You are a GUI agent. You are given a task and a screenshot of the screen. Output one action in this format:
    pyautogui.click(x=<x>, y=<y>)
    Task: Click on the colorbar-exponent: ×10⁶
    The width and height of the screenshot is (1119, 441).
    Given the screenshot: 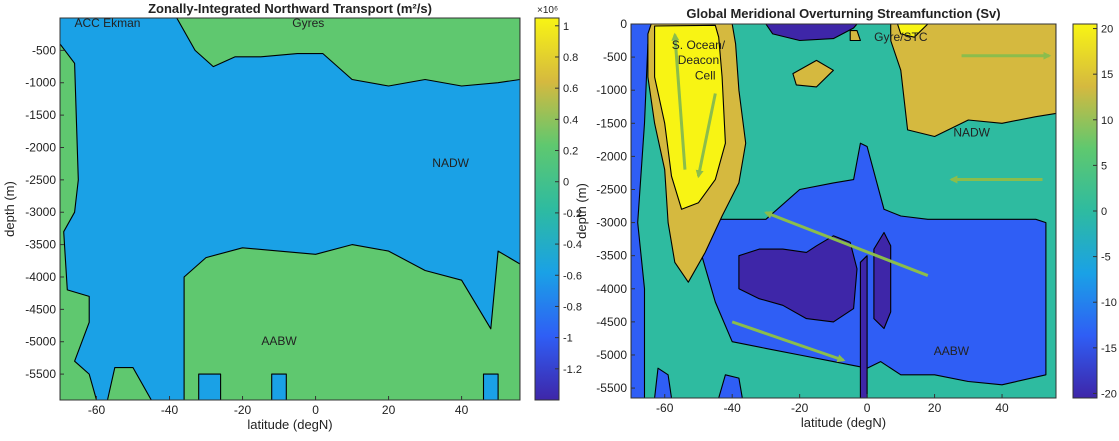 What is the action you would take?
    pyautogui.click(x=547, y=10)
    